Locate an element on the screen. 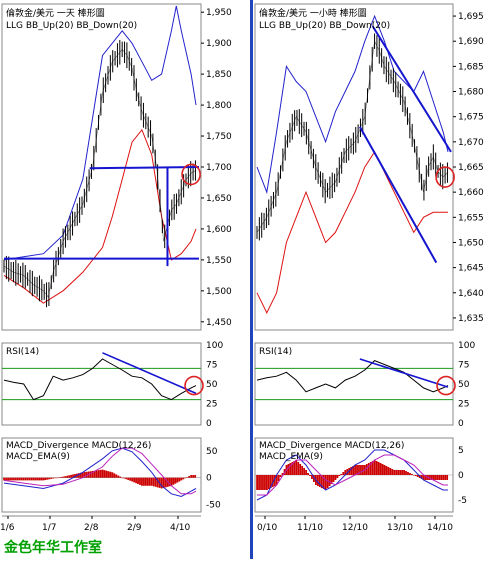  price-tick-label: 1,685 is located at coordinates (471, 67).